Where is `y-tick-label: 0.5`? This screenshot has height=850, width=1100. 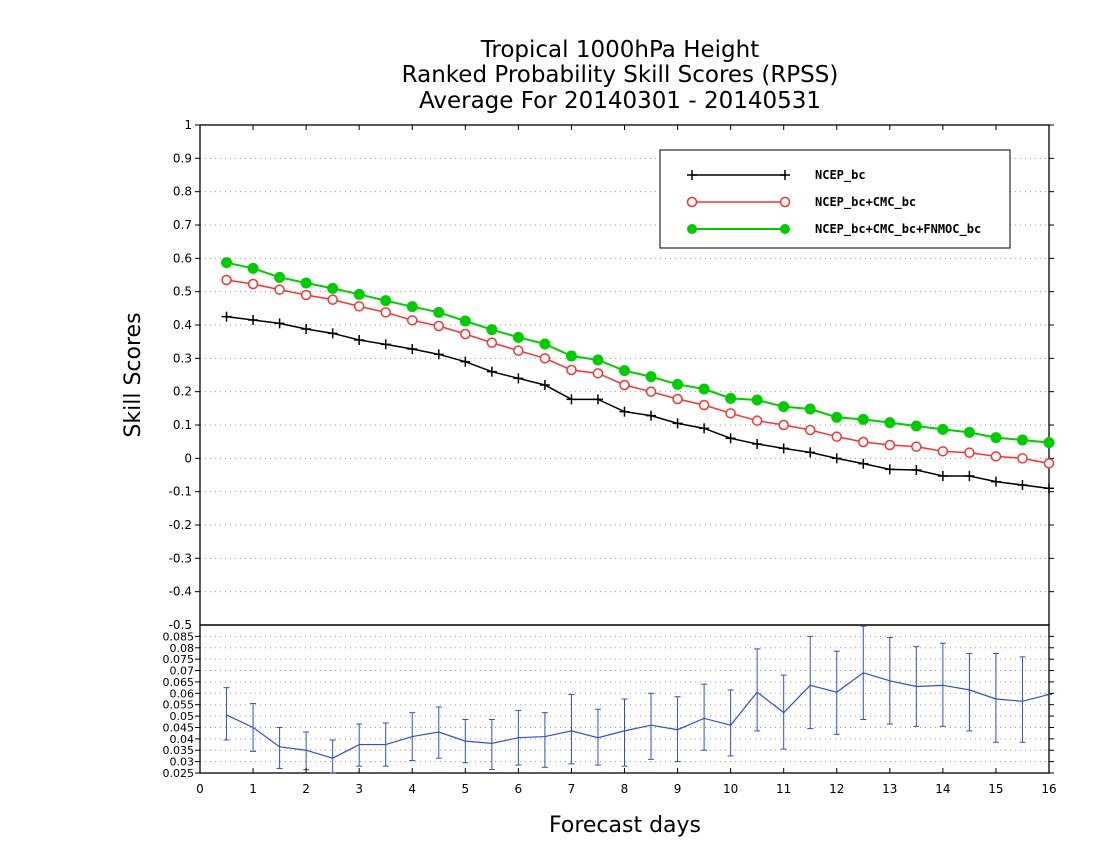
y-tick-label: 0.5 is located at coordinates (182, 292).